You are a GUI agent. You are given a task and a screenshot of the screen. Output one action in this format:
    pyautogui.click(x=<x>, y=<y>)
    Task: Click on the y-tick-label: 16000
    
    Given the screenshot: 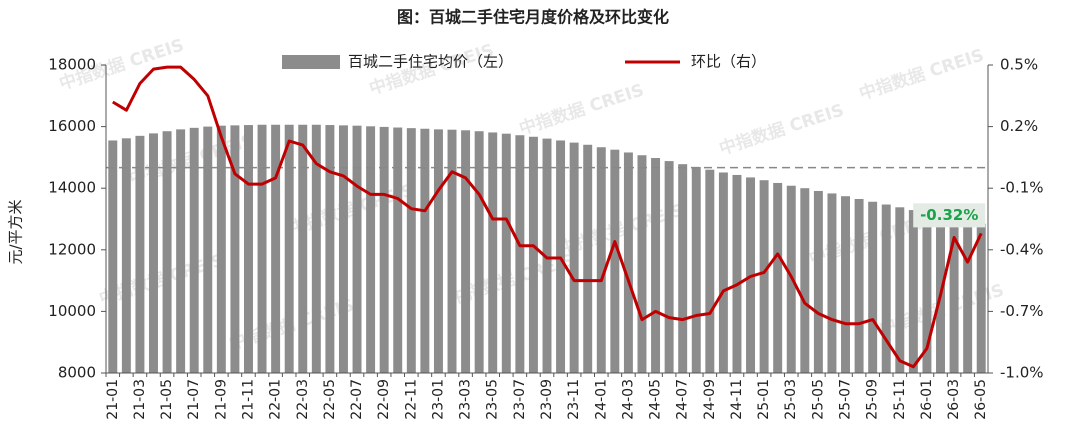 What is the action you would take?
    pyautogui.click(x=72, y=126)
    